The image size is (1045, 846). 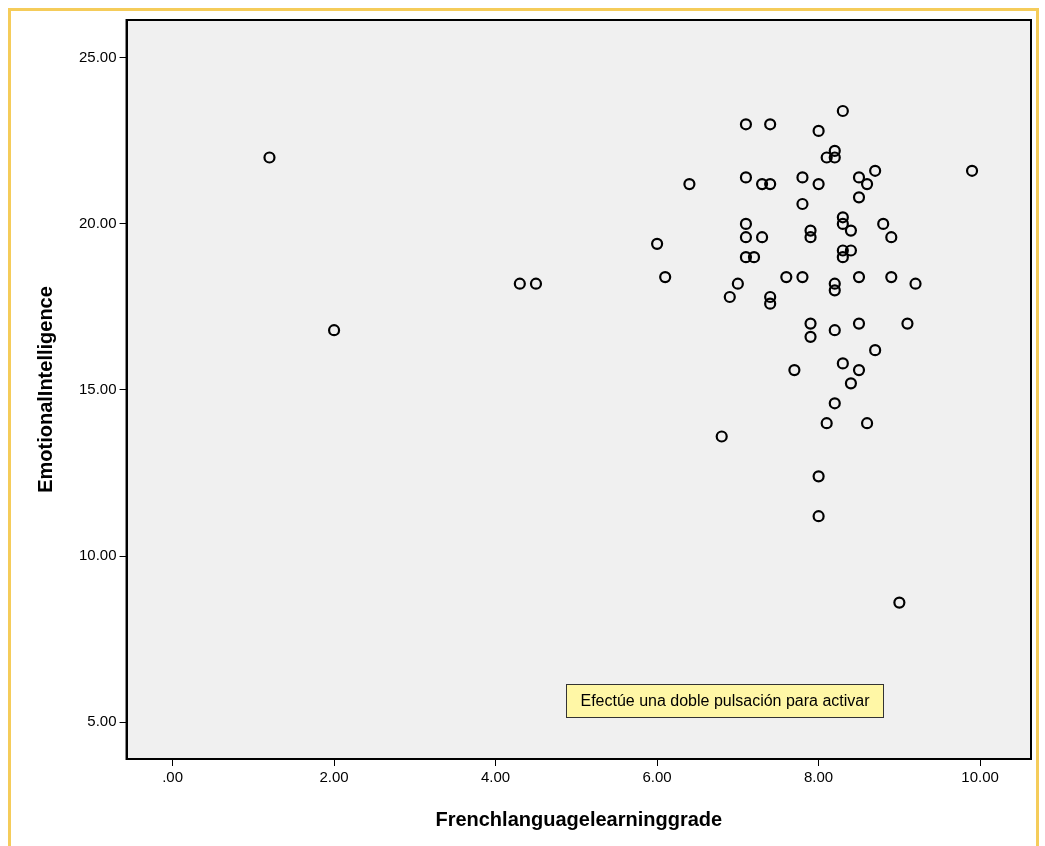 What do you see at coordinates (172, 777) in the screenshot?
I see `x-tick-label: .00` at bounding box center [172, 777].